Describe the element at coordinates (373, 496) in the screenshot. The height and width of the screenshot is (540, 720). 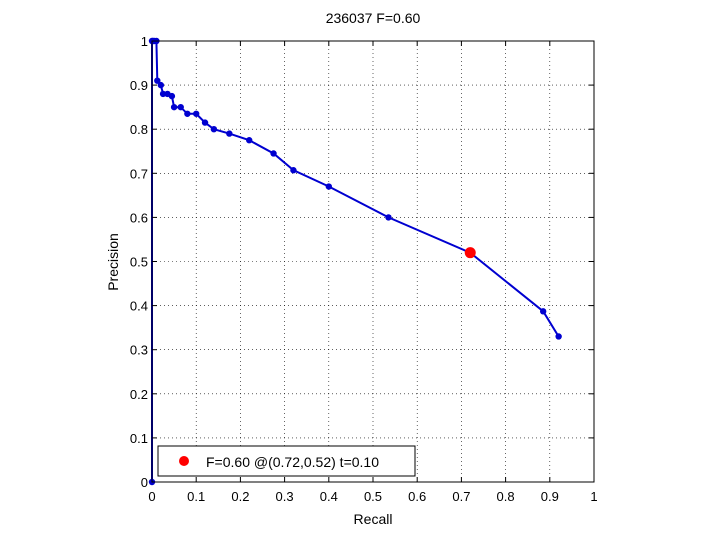
I see `x-tick-label: 0.5` at that location.